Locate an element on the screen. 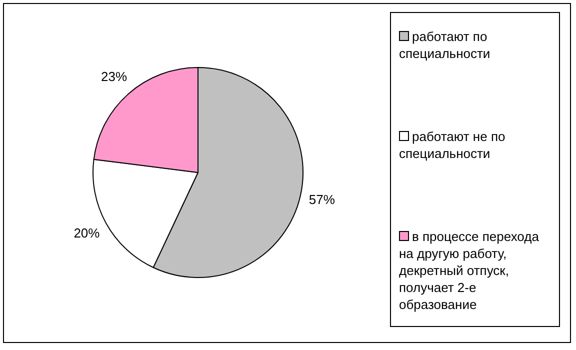 The width and height of the screenshot is (576, 350). legend-label: в процессе перехода на другую работу, декретный отпуск, получает 2-е образование is located at coordinates (469, 270).